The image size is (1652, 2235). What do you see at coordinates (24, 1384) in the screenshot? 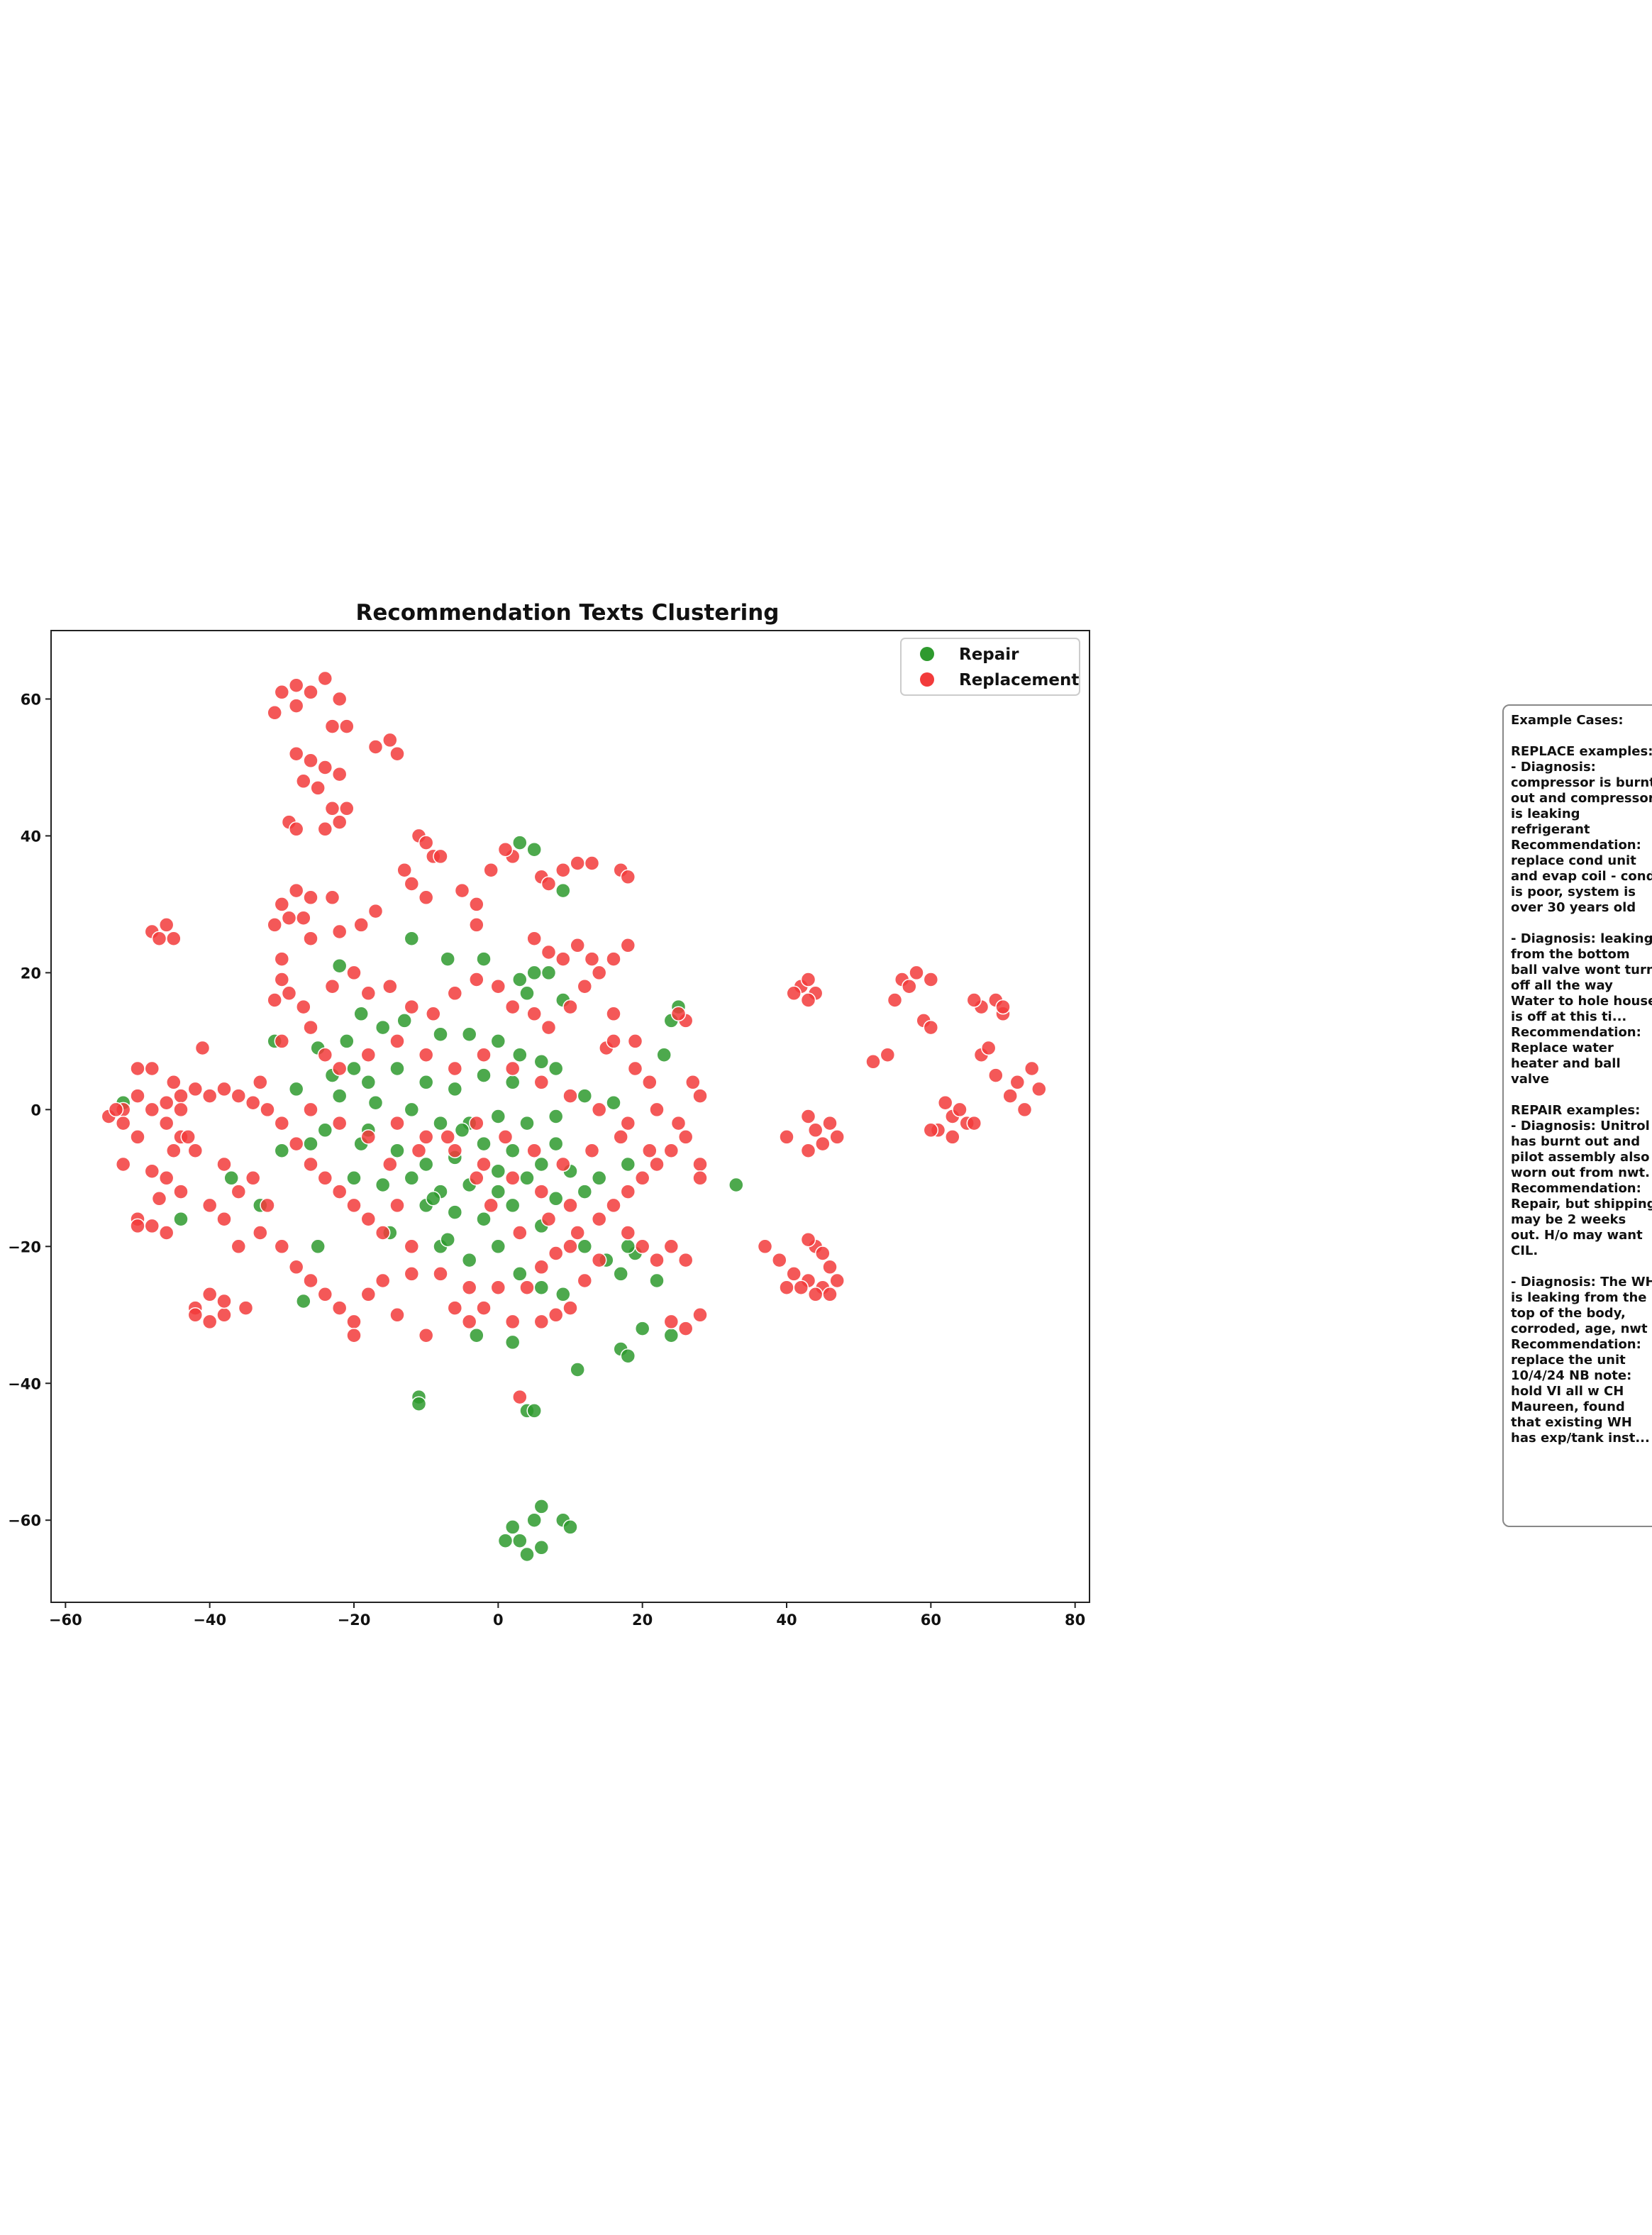
I see `y-tick-label: −40` at bounding box center [24, 1384].